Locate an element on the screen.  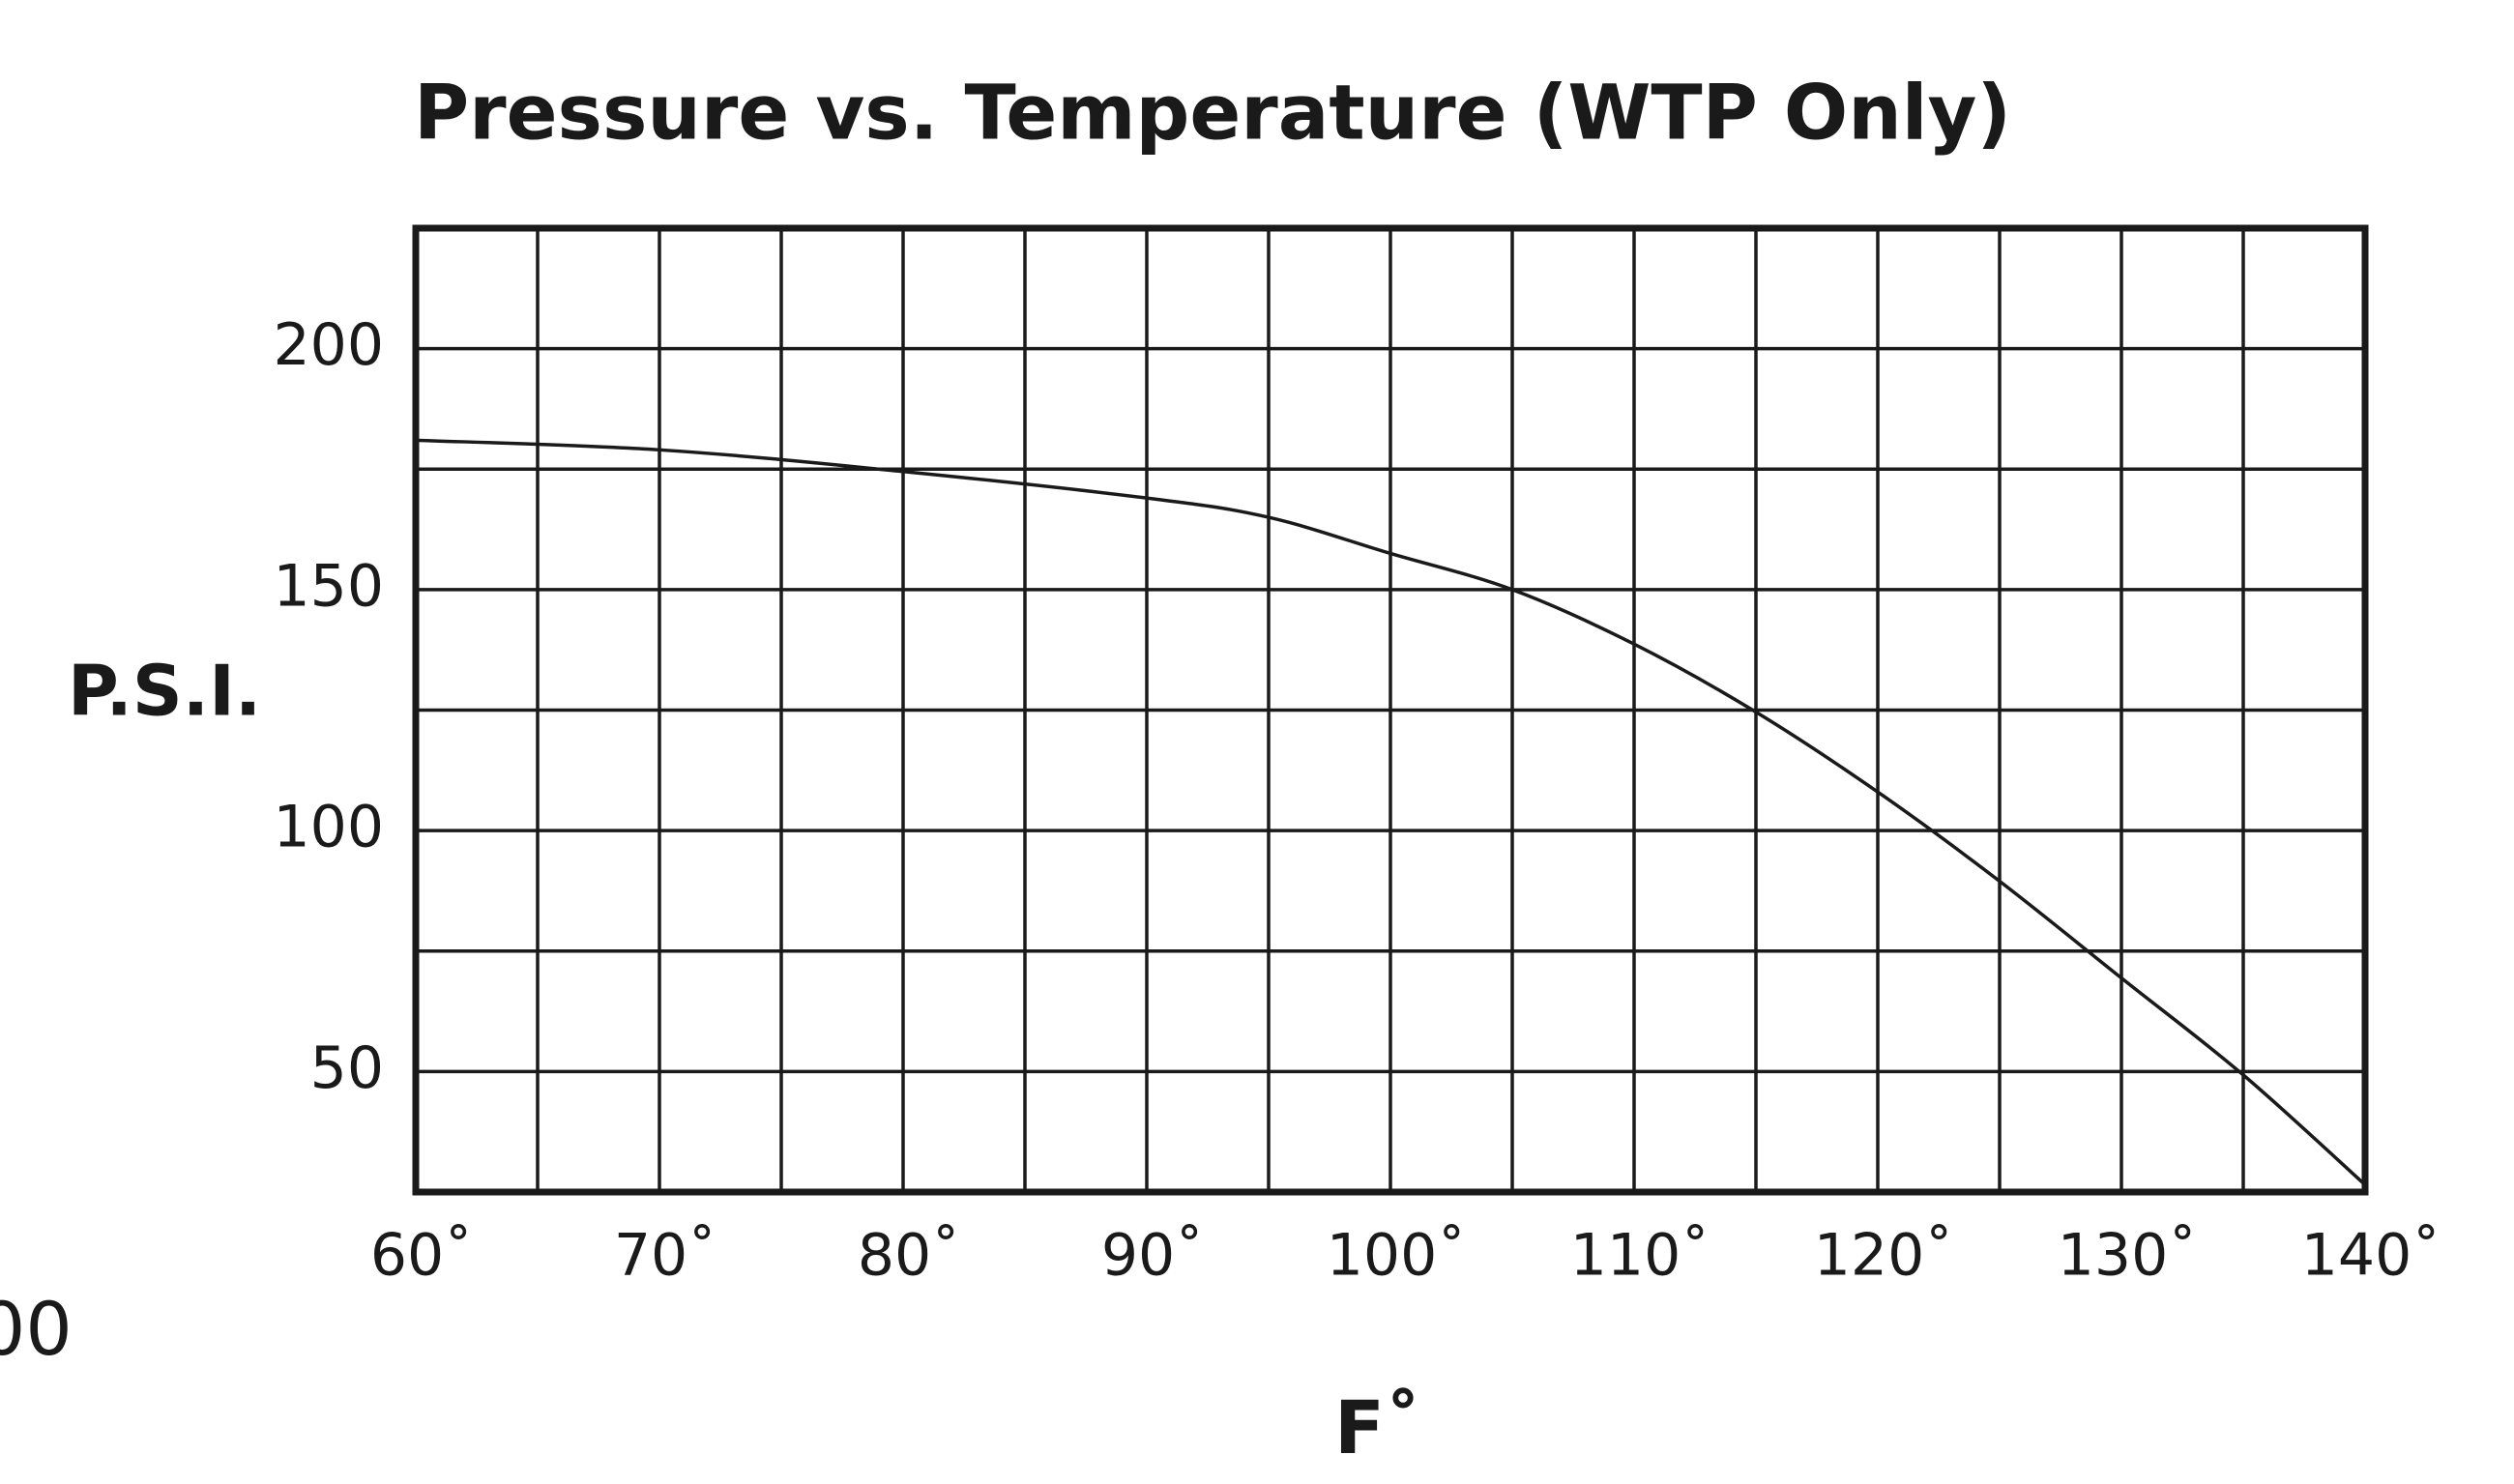
y-tick-label: 50 is located at coordinates (347, 1068).